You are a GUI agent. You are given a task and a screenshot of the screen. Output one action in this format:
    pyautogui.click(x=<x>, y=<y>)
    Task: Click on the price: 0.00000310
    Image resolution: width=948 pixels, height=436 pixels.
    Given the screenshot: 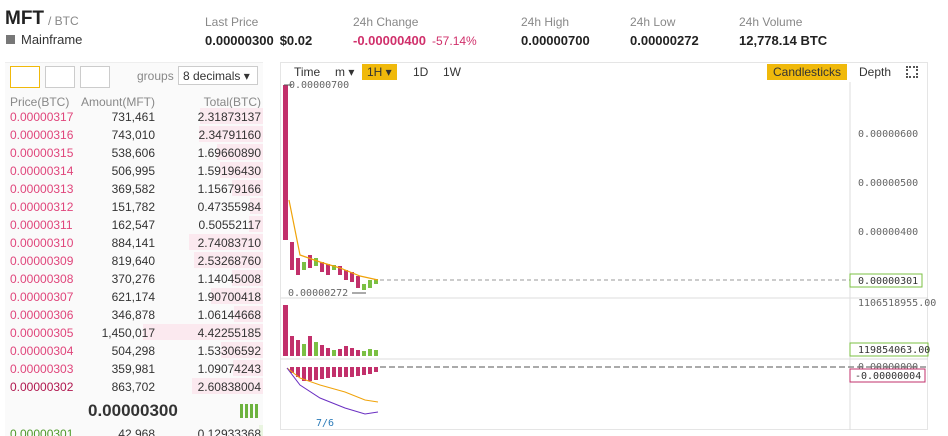 What is the action you would take?
    pyautogui.click(x=42, y=243)
    